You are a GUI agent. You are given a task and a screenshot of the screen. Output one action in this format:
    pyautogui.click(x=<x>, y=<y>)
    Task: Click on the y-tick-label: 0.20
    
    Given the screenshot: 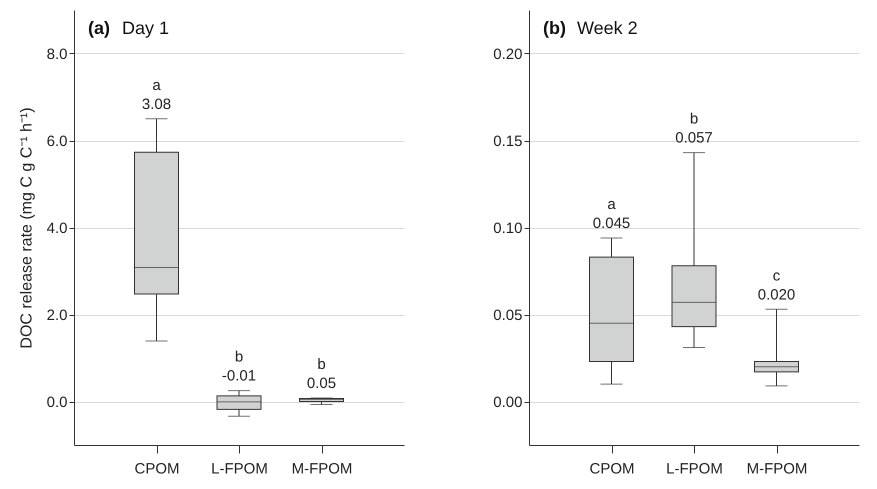 What is the action you would take?
    pyautogui.click(x=507, y=54)
    